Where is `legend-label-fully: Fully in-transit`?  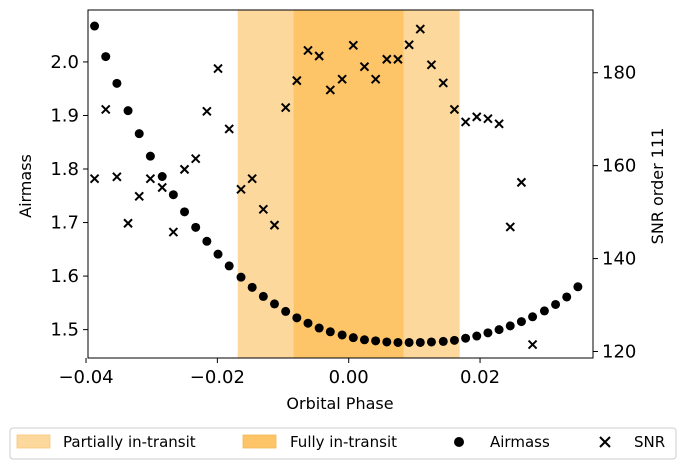
legend-label-fully: Fully in-transit is located at coordinates (343, 442).